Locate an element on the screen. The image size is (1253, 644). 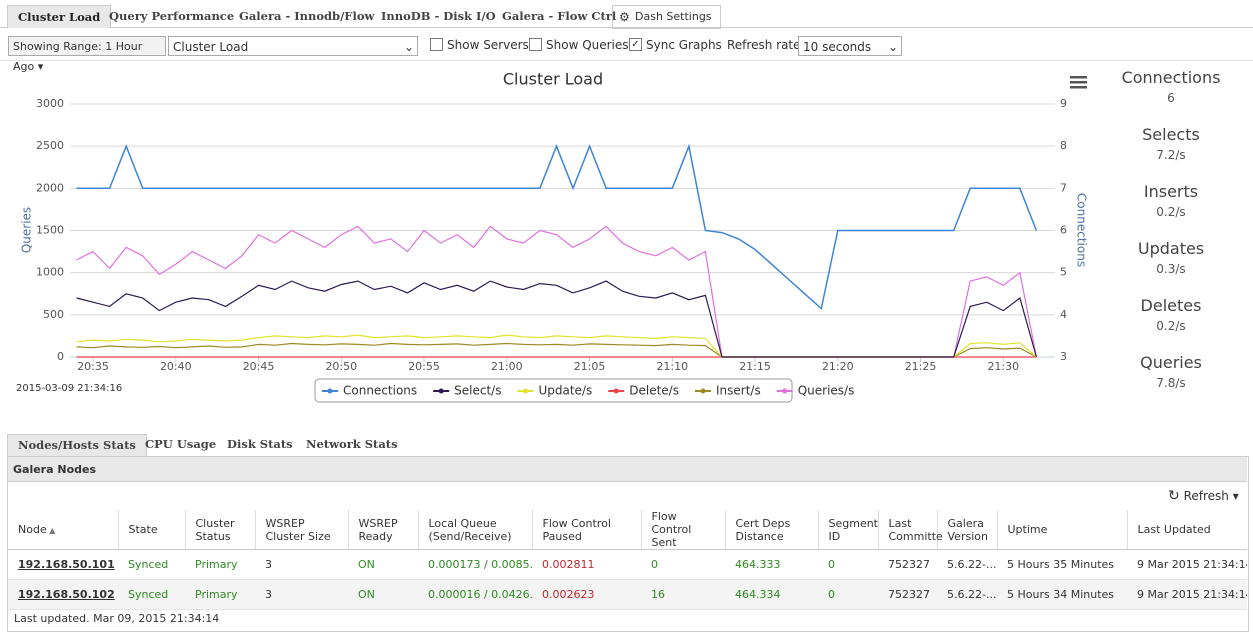
stat-value: 0.3/s is located at coordinates (1171, 269).